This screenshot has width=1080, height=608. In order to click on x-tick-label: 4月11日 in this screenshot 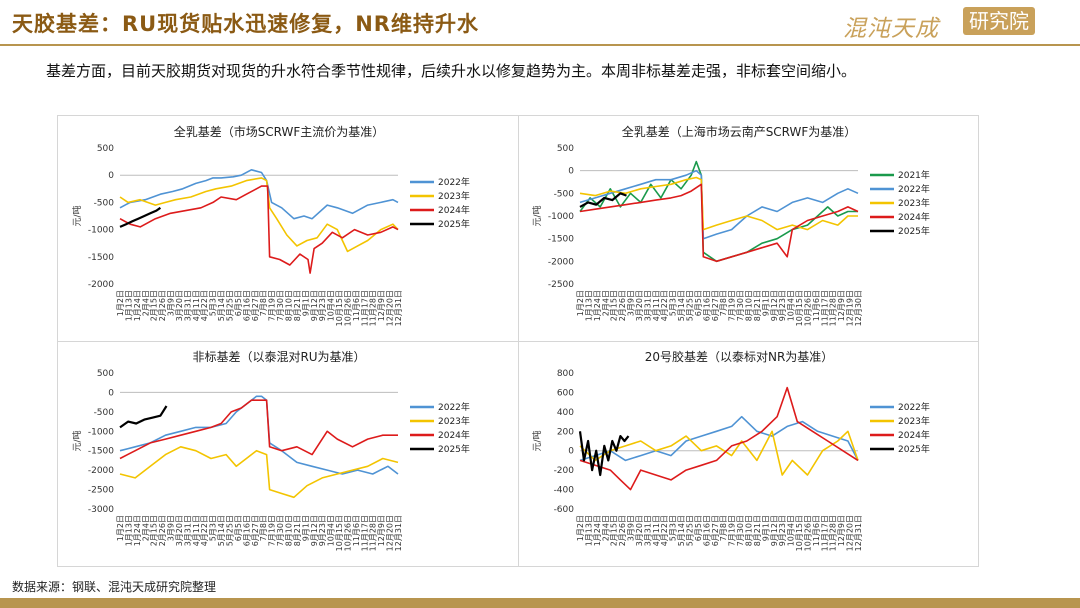, I will do `click(656, 530)`.